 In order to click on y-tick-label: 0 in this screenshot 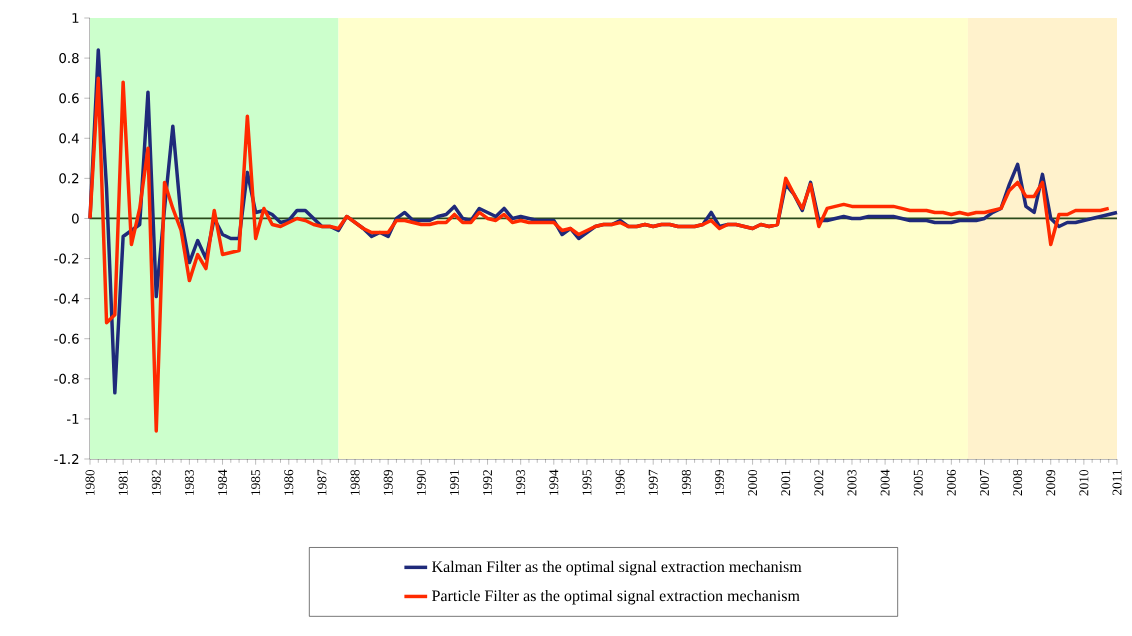, I will do `click(75, 218)`.